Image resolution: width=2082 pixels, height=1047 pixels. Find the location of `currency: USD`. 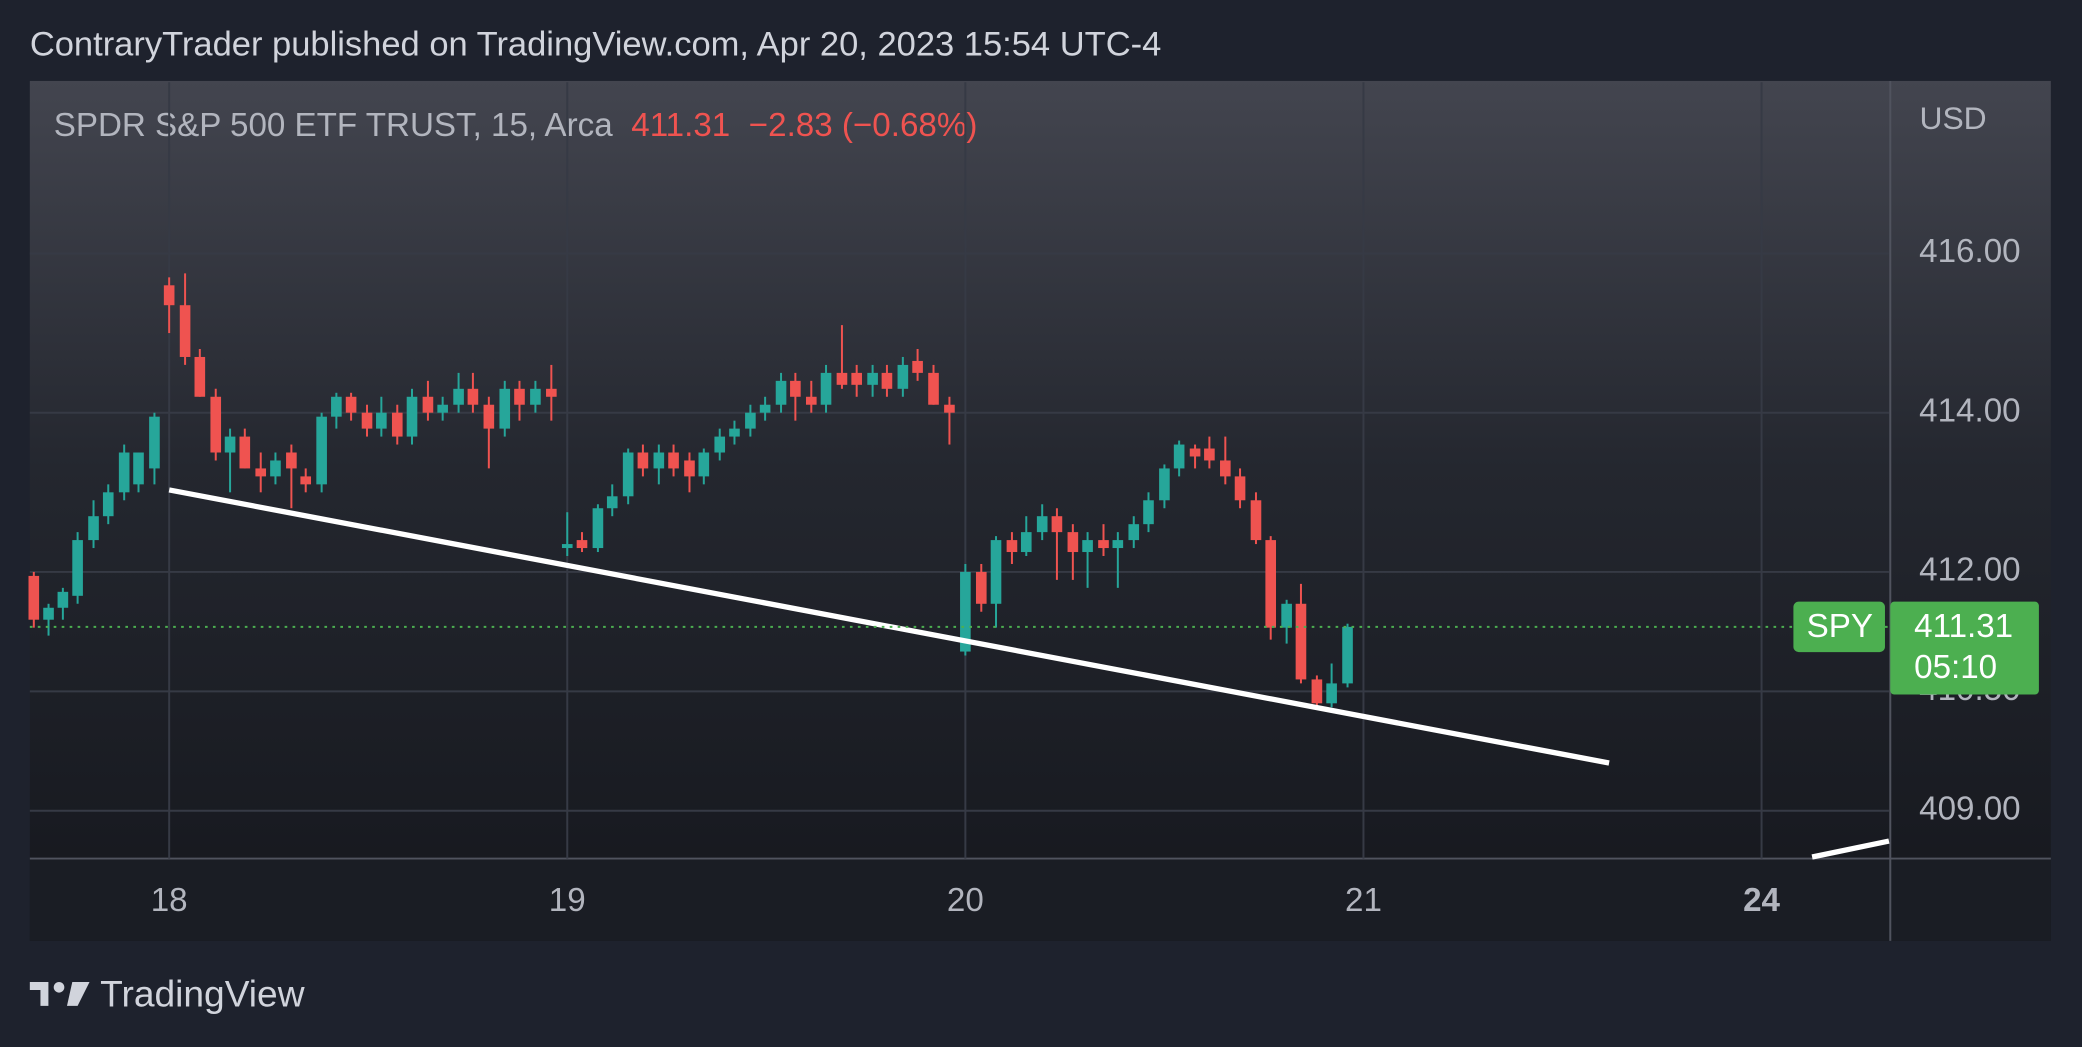

currency: USD is located at coordinates (1952, 118).